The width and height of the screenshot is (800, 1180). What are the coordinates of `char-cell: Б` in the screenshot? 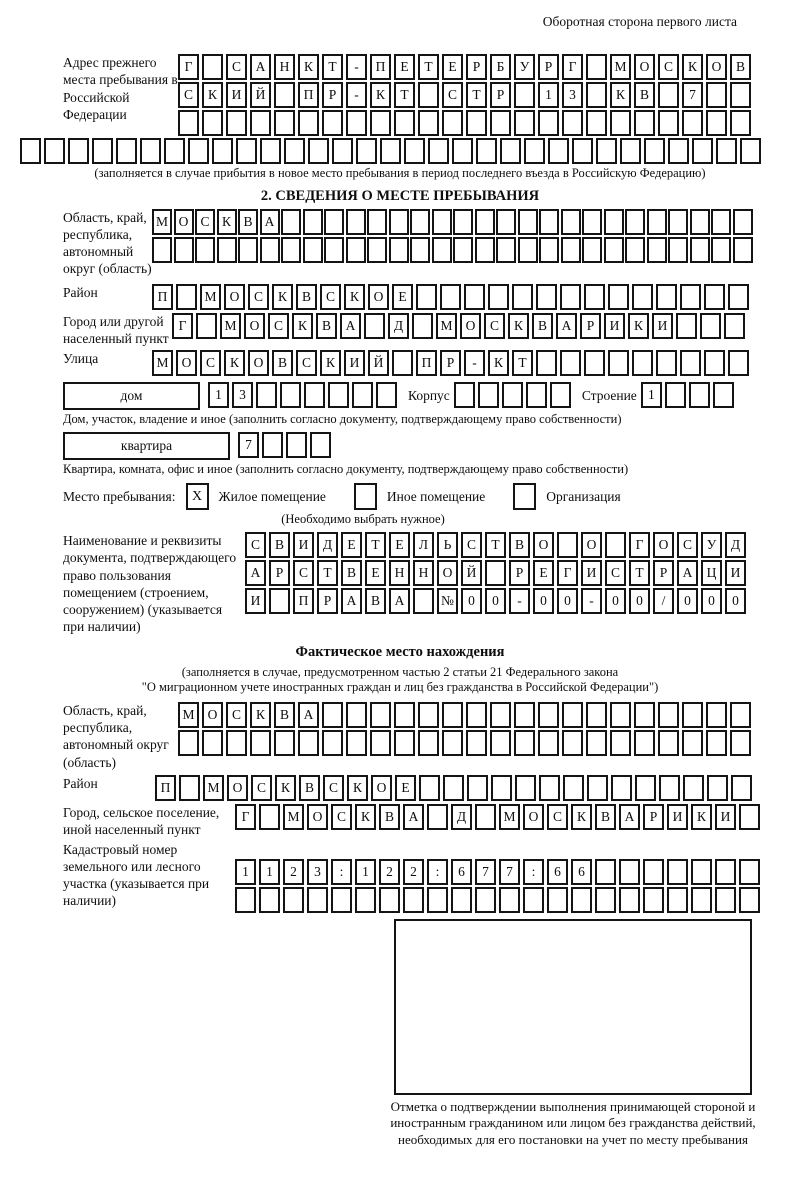 It's located at (500, 67).